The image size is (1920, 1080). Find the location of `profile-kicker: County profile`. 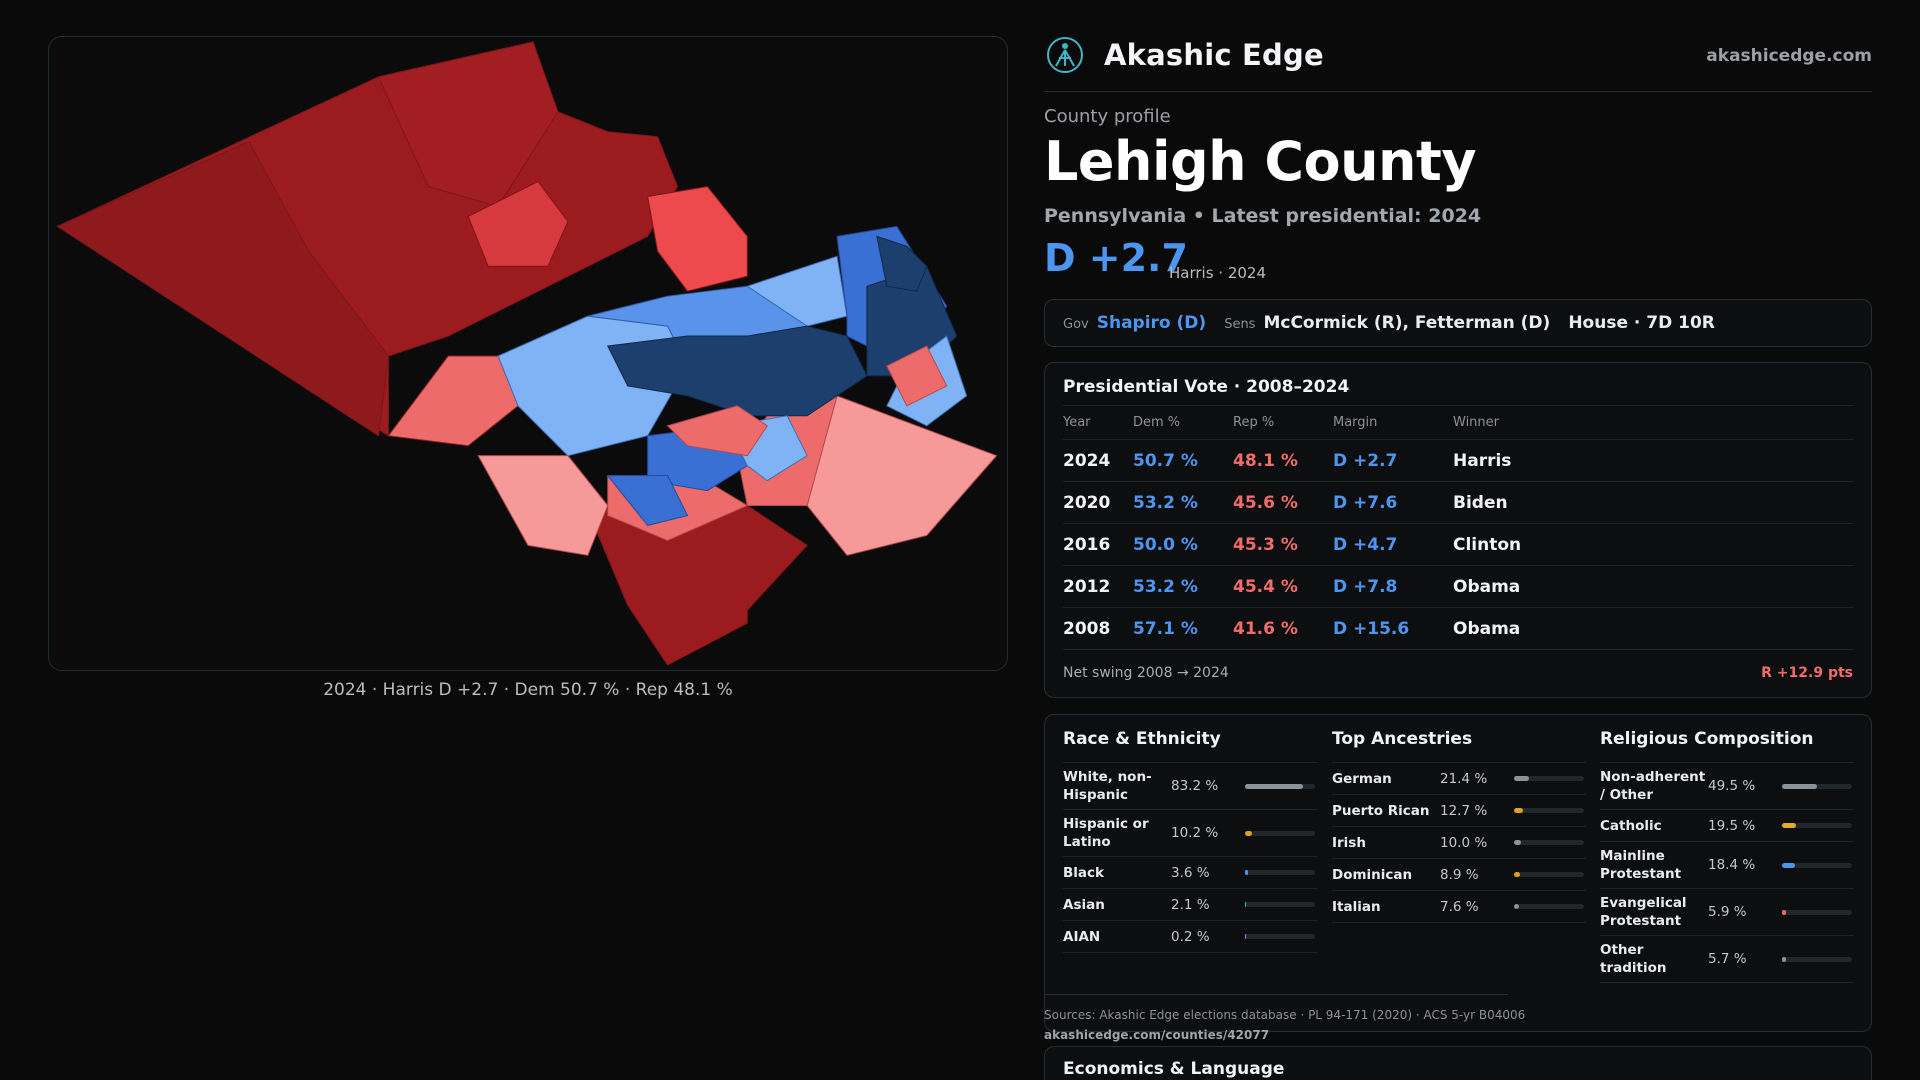

profile-kicker: County profile is located at coordinates (1107, 116).